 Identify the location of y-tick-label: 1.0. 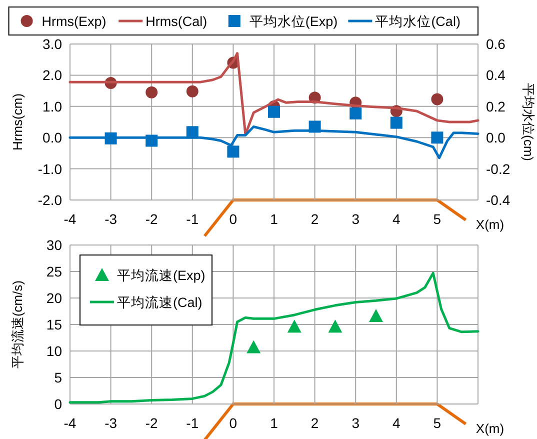
(52, 106).